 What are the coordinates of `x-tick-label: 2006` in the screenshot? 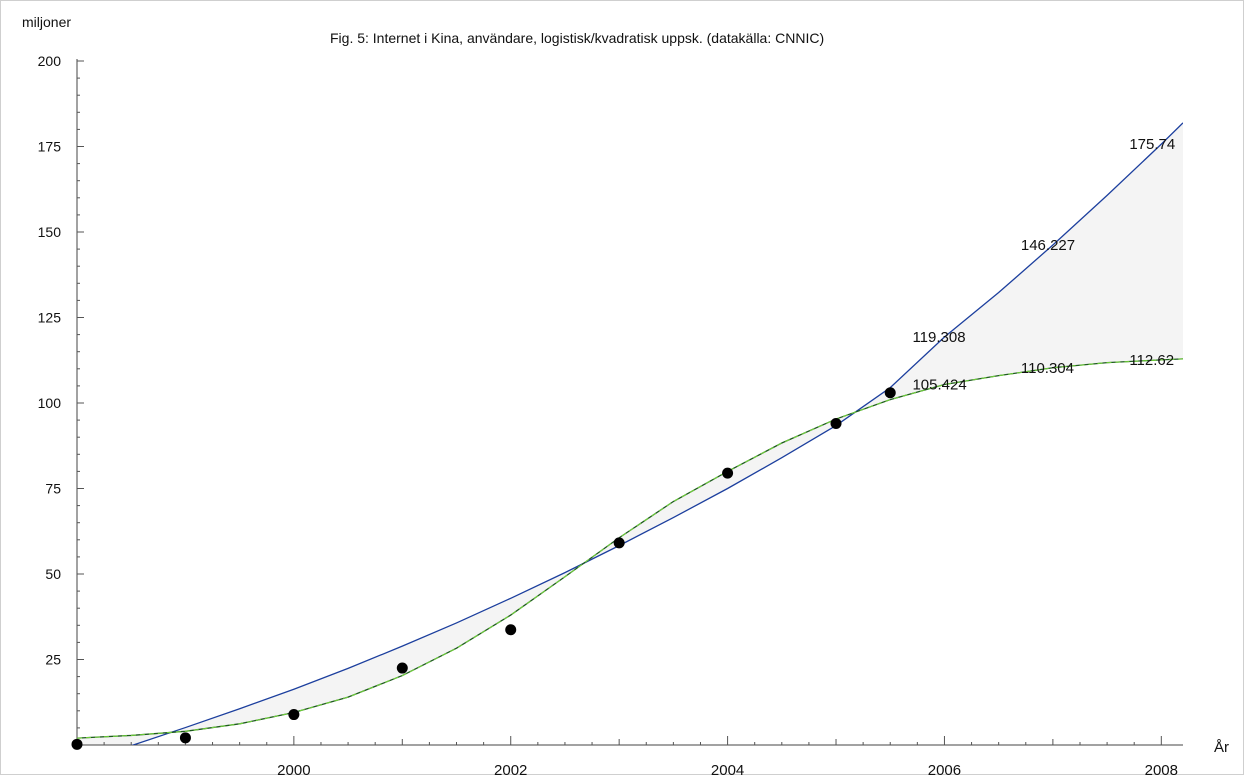 It's located at (944, 768).